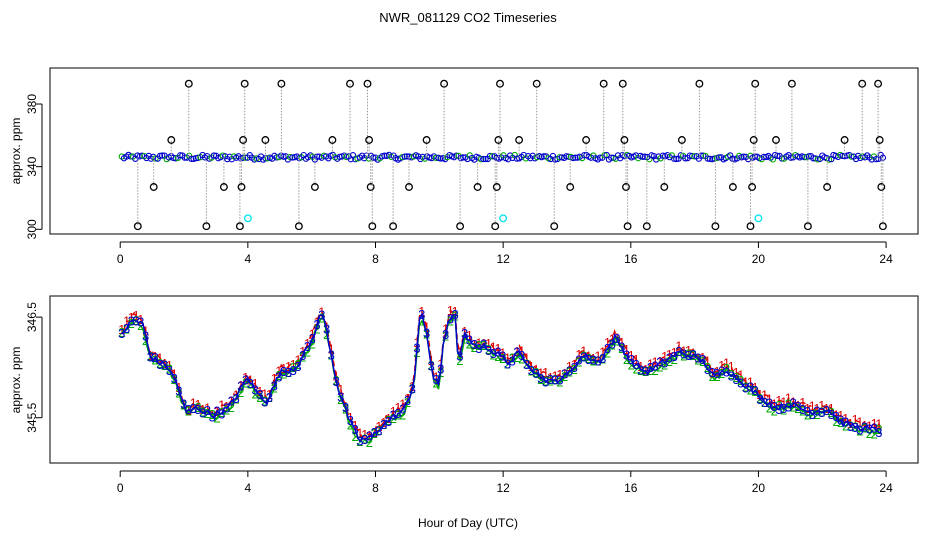  Describe the element at coordinates (505, 482) in the screenshot. I see `bottom-x-axis: 0 4 8 12 16 20 24` at that location.